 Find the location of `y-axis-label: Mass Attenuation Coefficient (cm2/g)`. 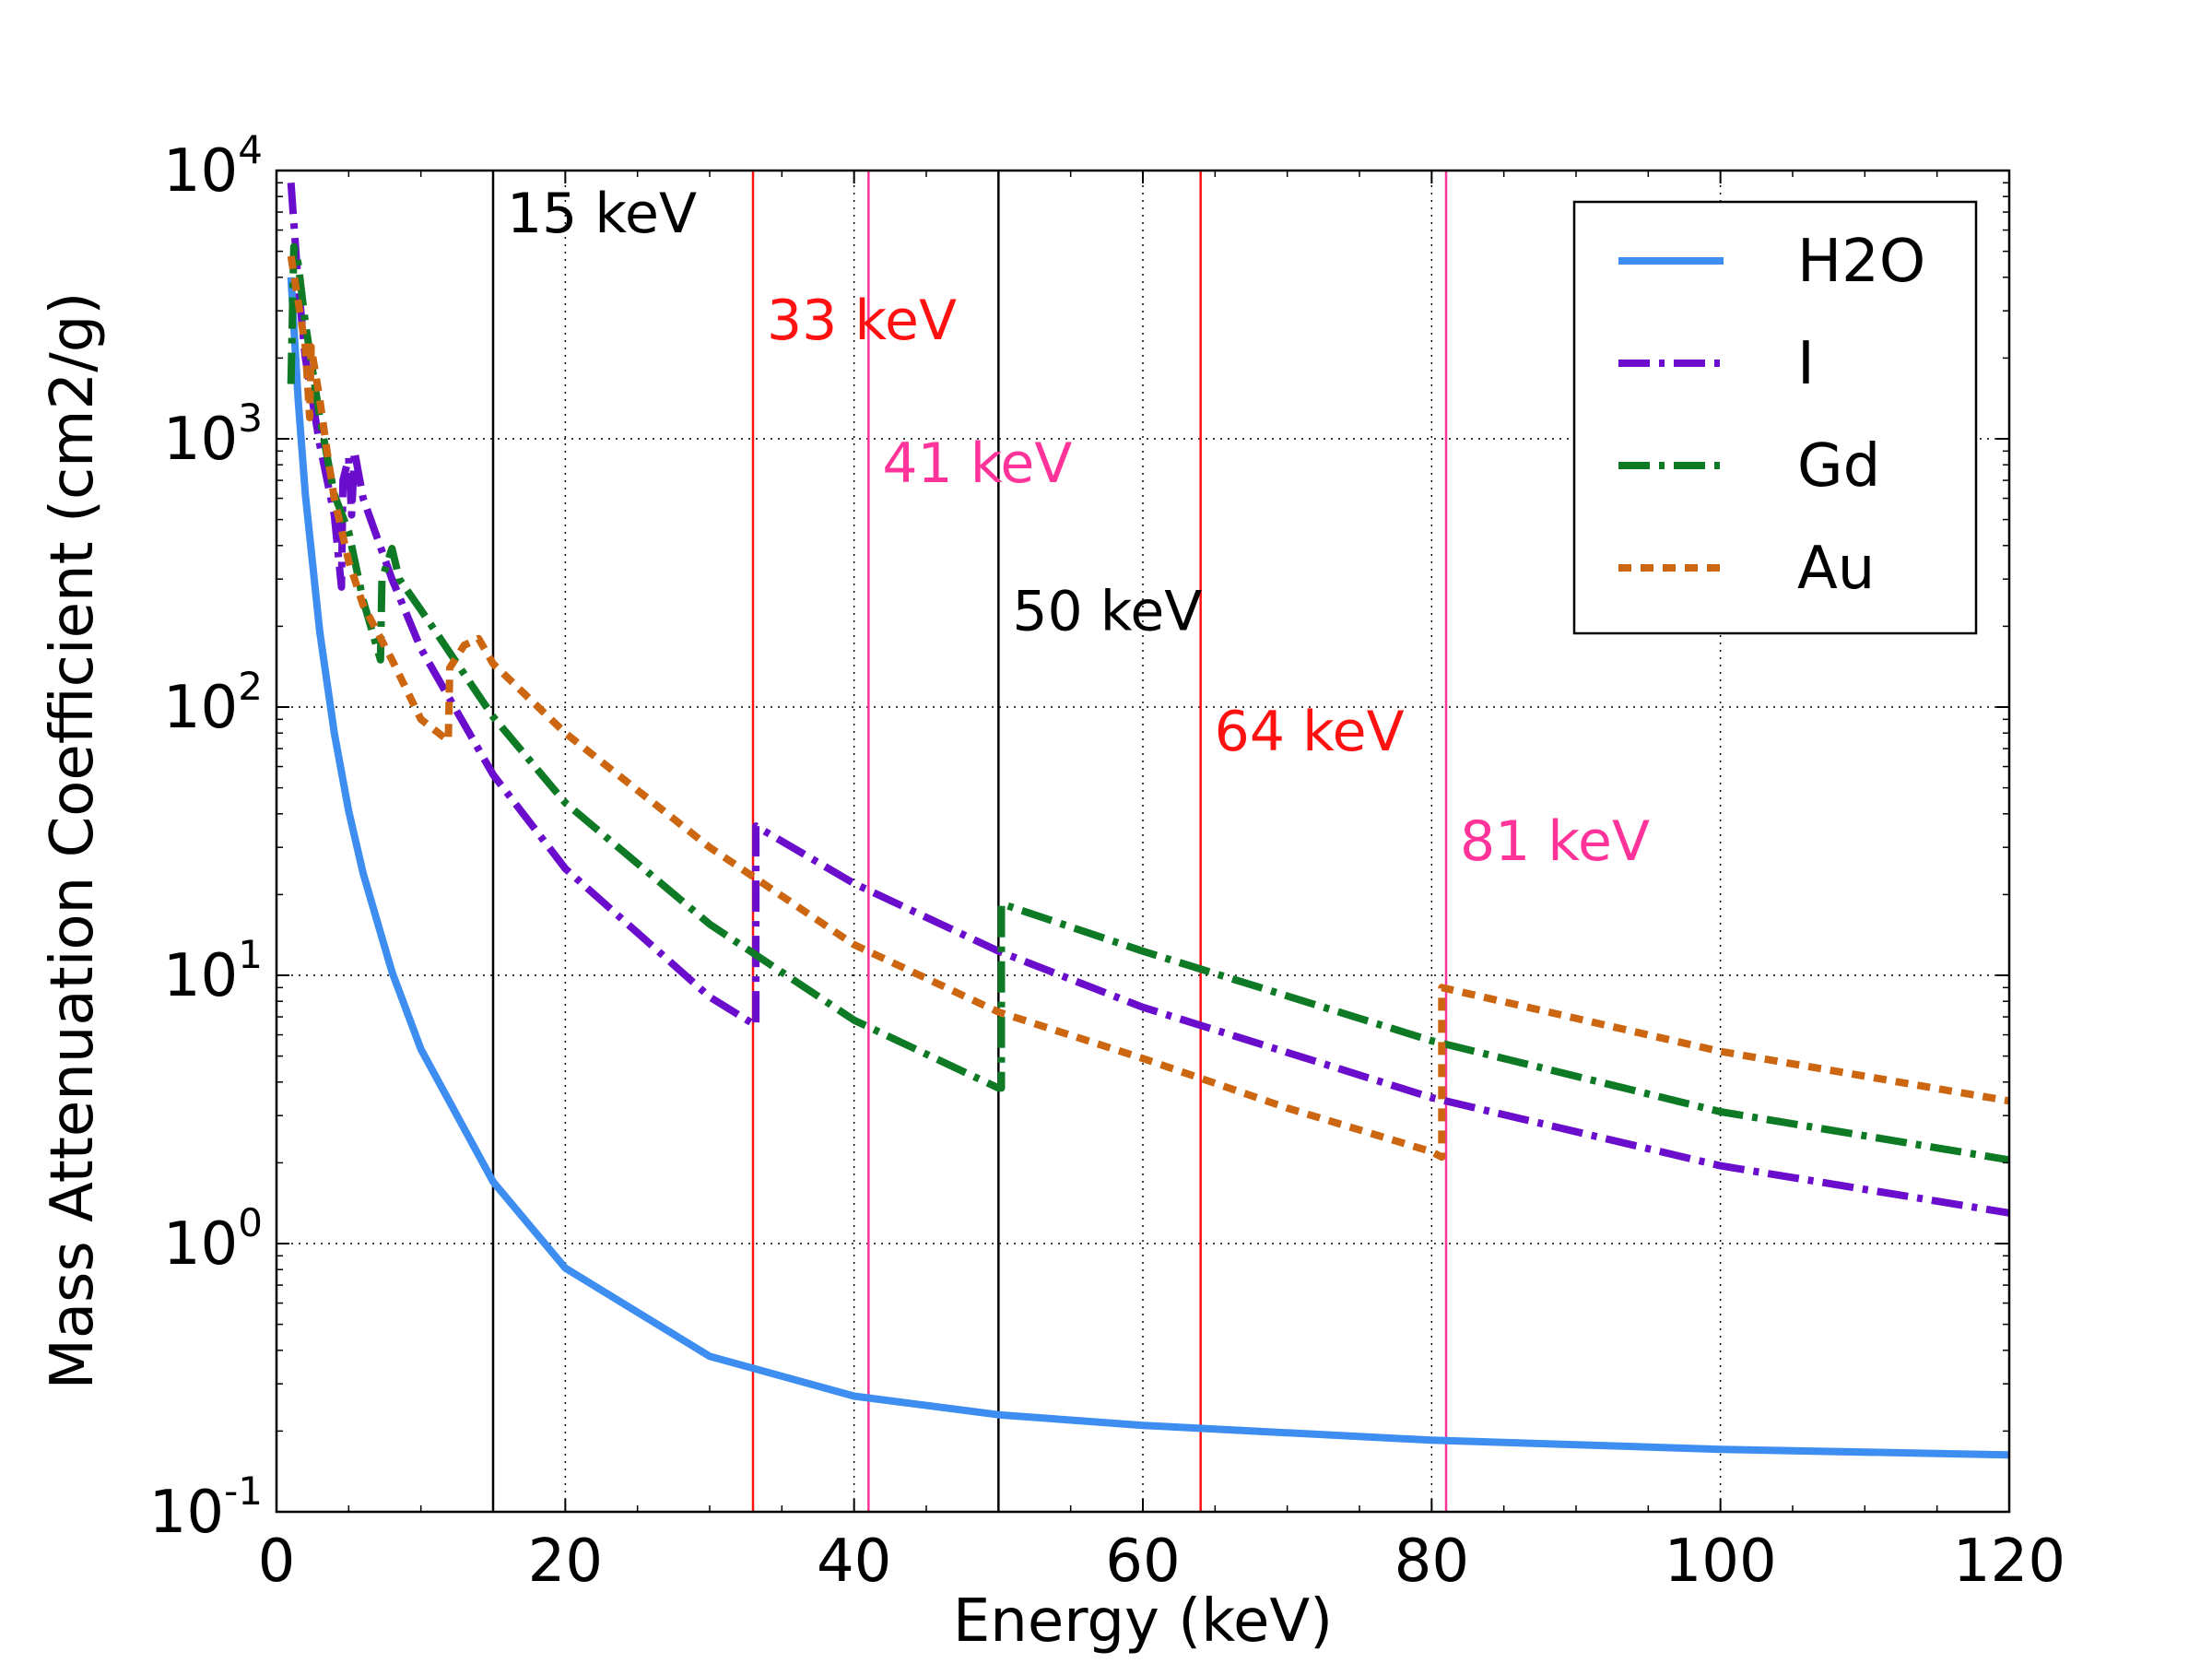

y-axis-label: Mass Attenuation Coefficient (cm2/g) is located at coordinates (73, 841).